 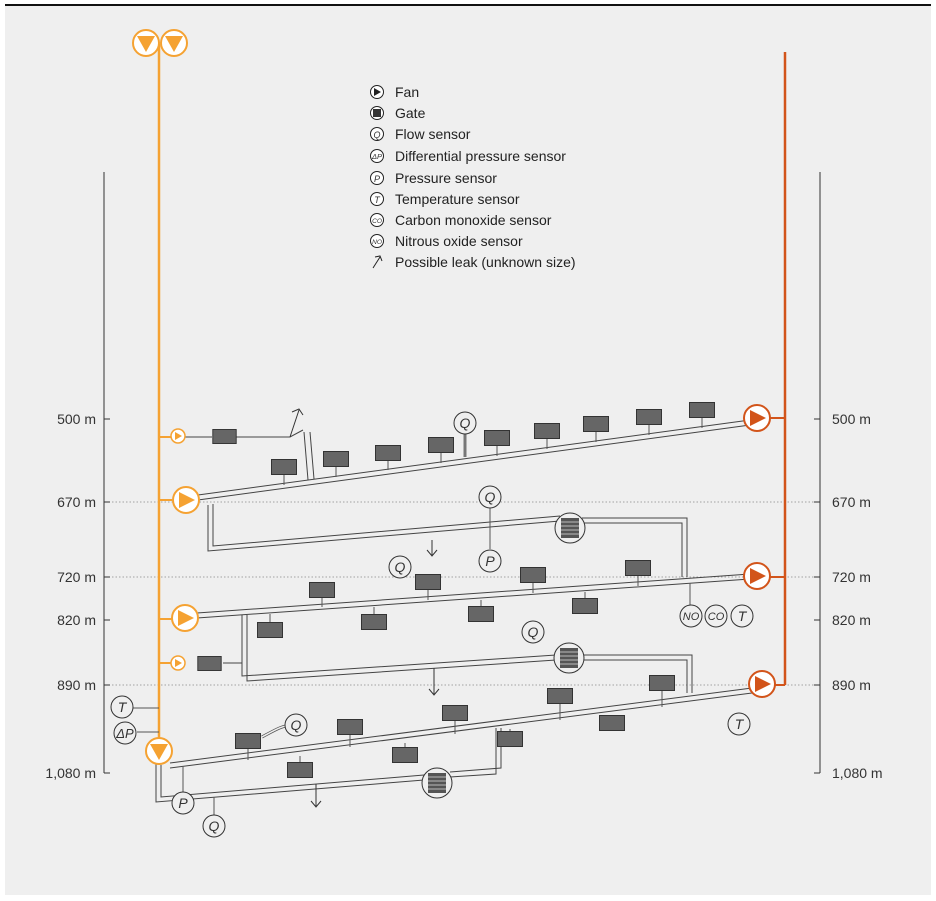 I want to click on intake-shaft, so click(x=164, y=399).